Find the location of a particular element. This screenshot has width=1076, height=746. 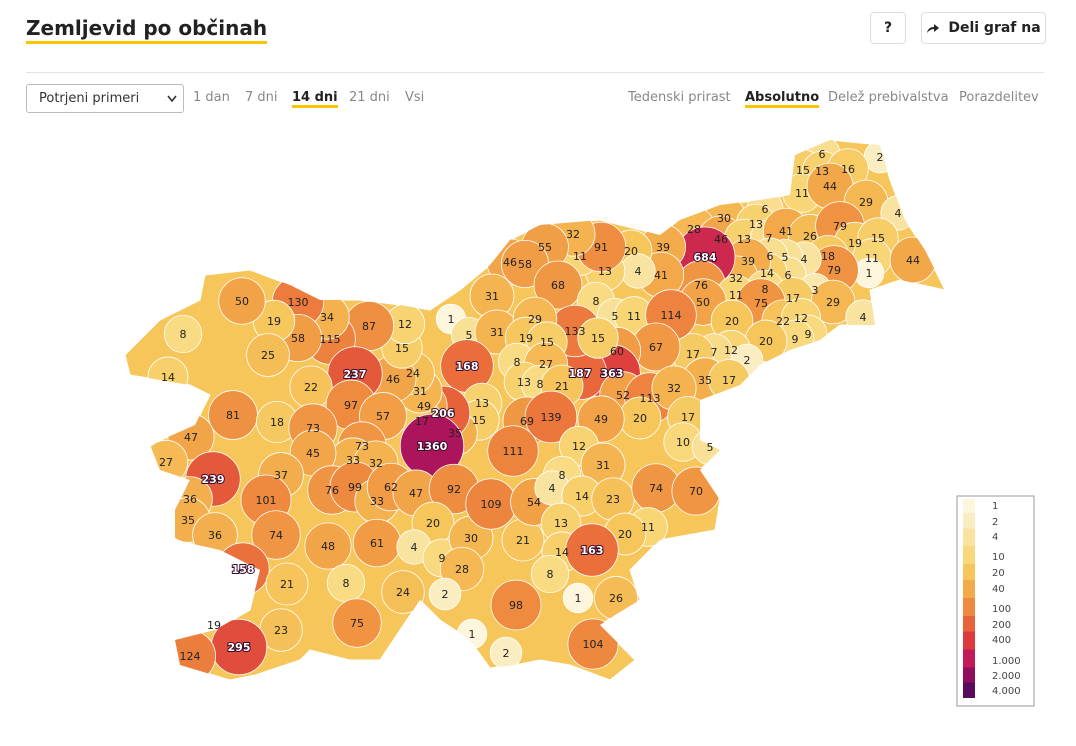

municipality-label: 32 is located at coordinates (674, 388).